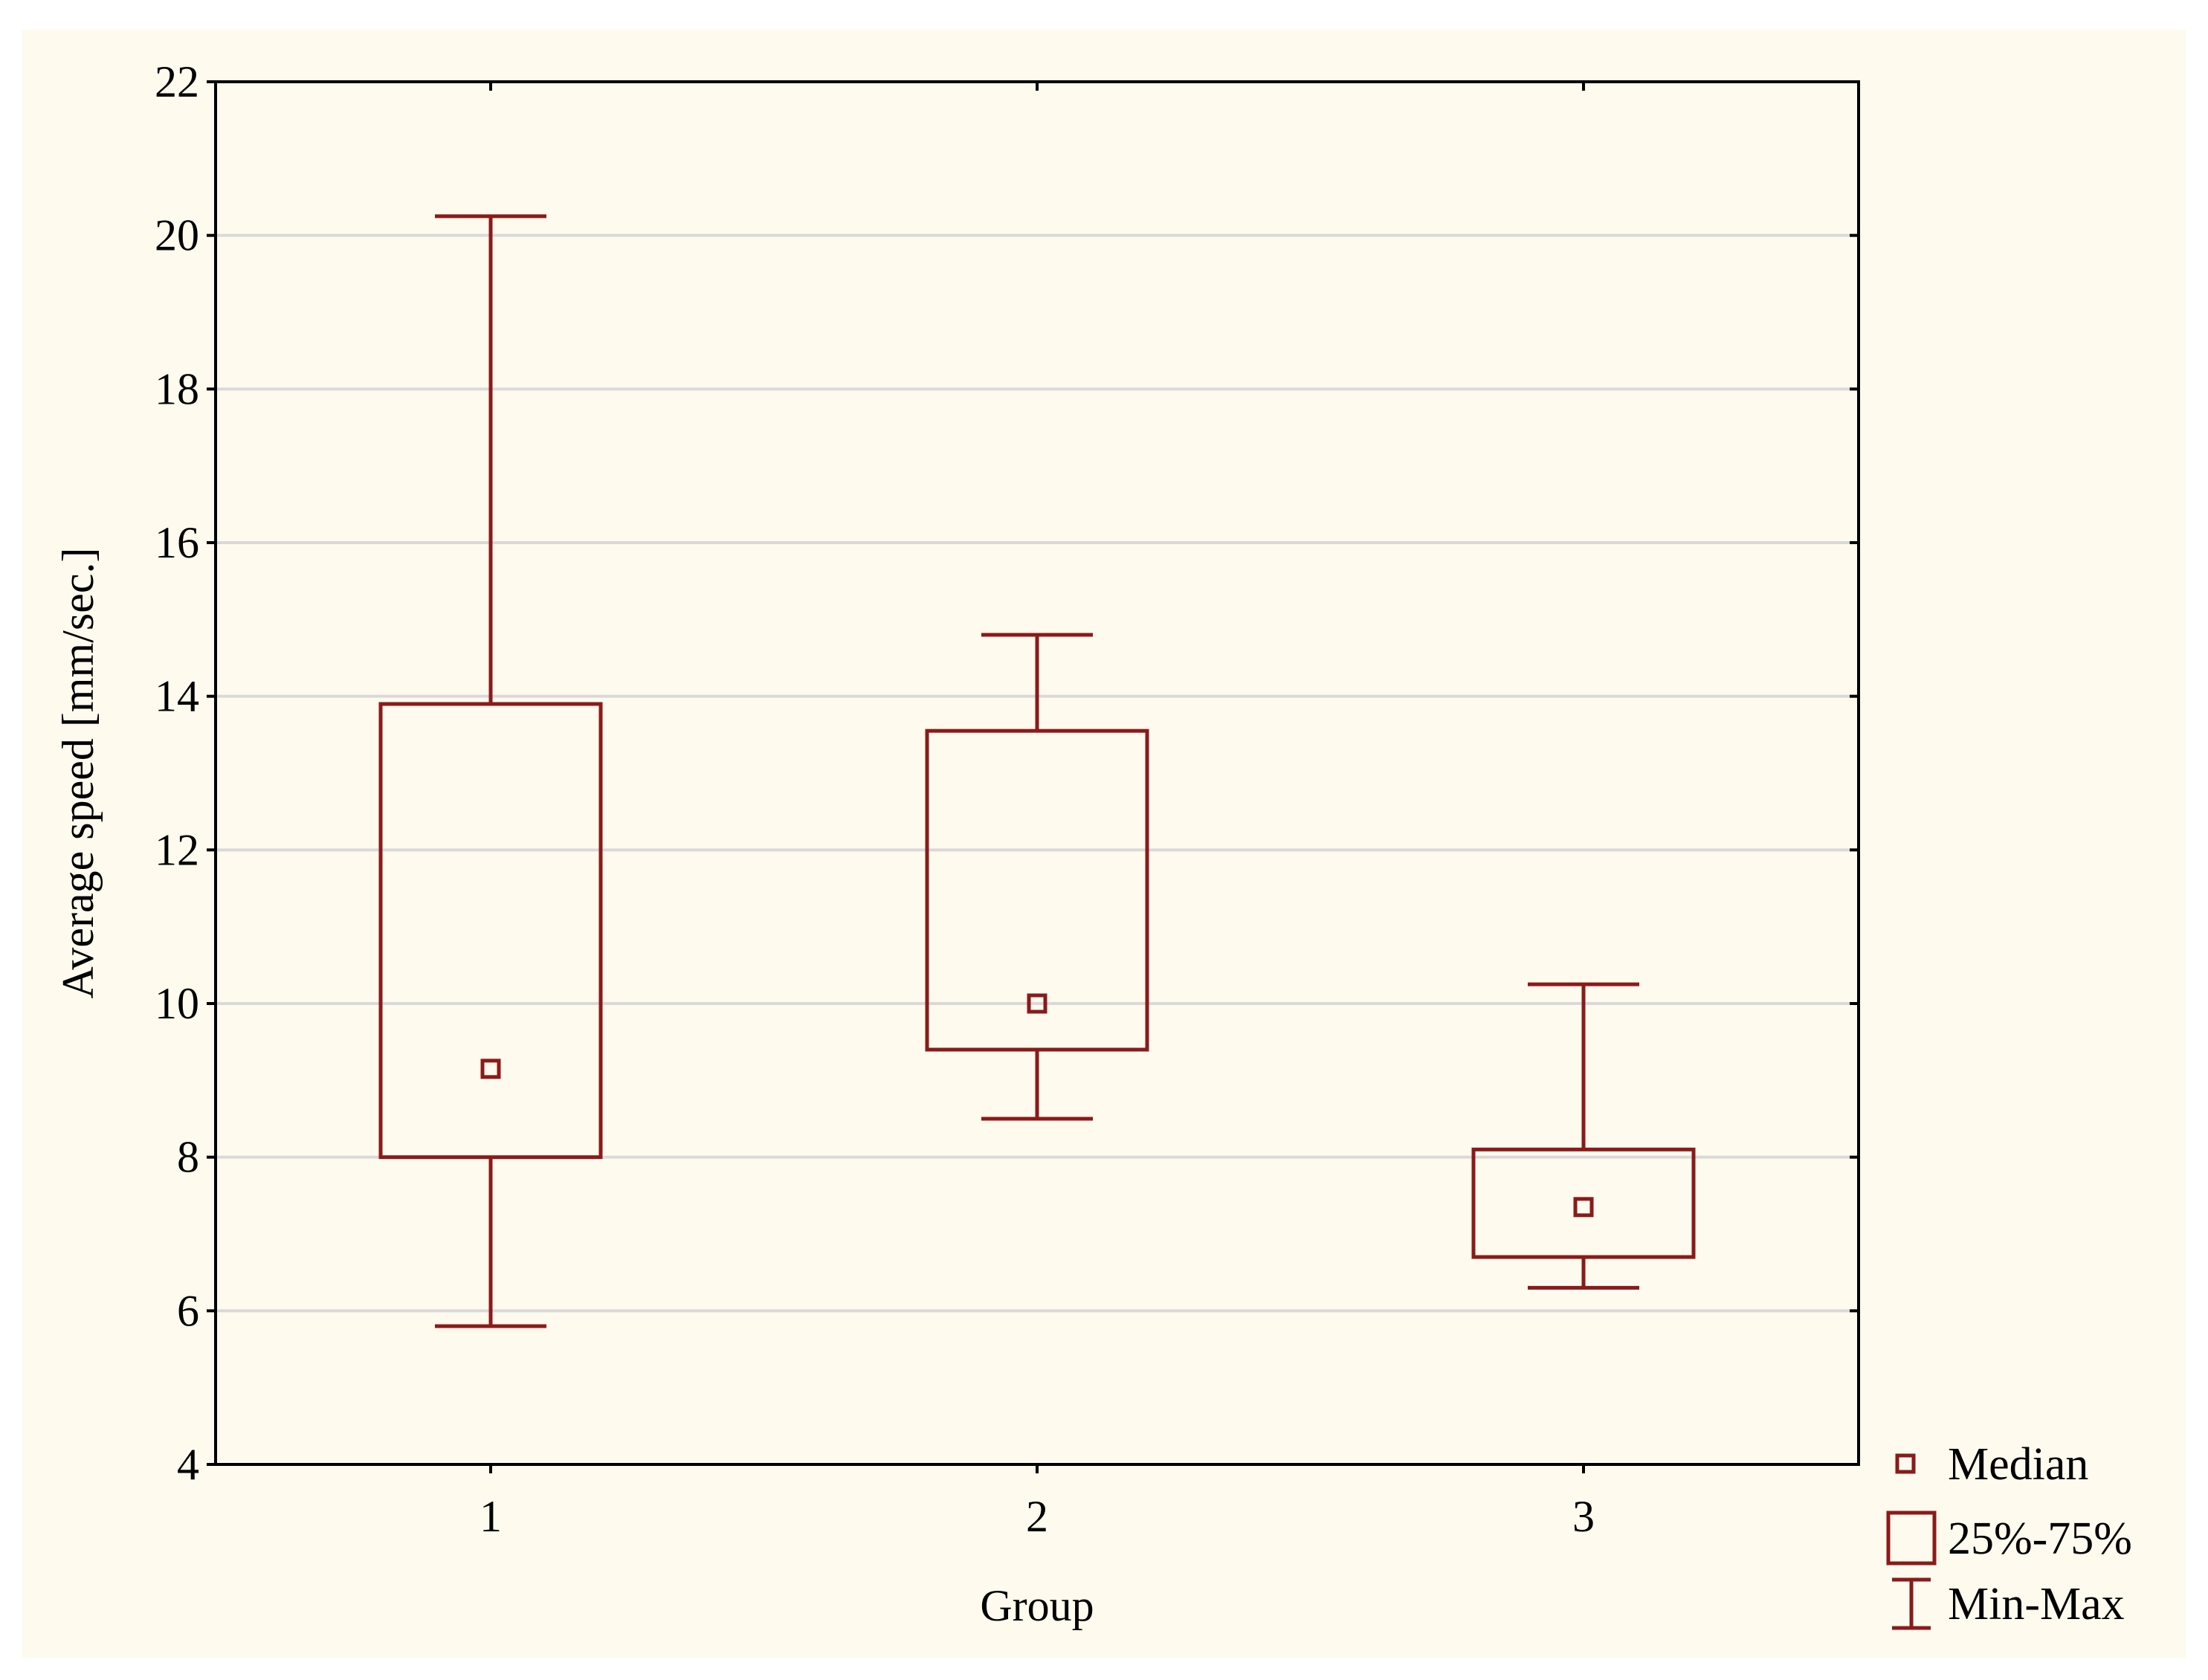  Describe the element at coordinates (177, 543) in the screenshot. I see `y-tick-label: 16` at that location.